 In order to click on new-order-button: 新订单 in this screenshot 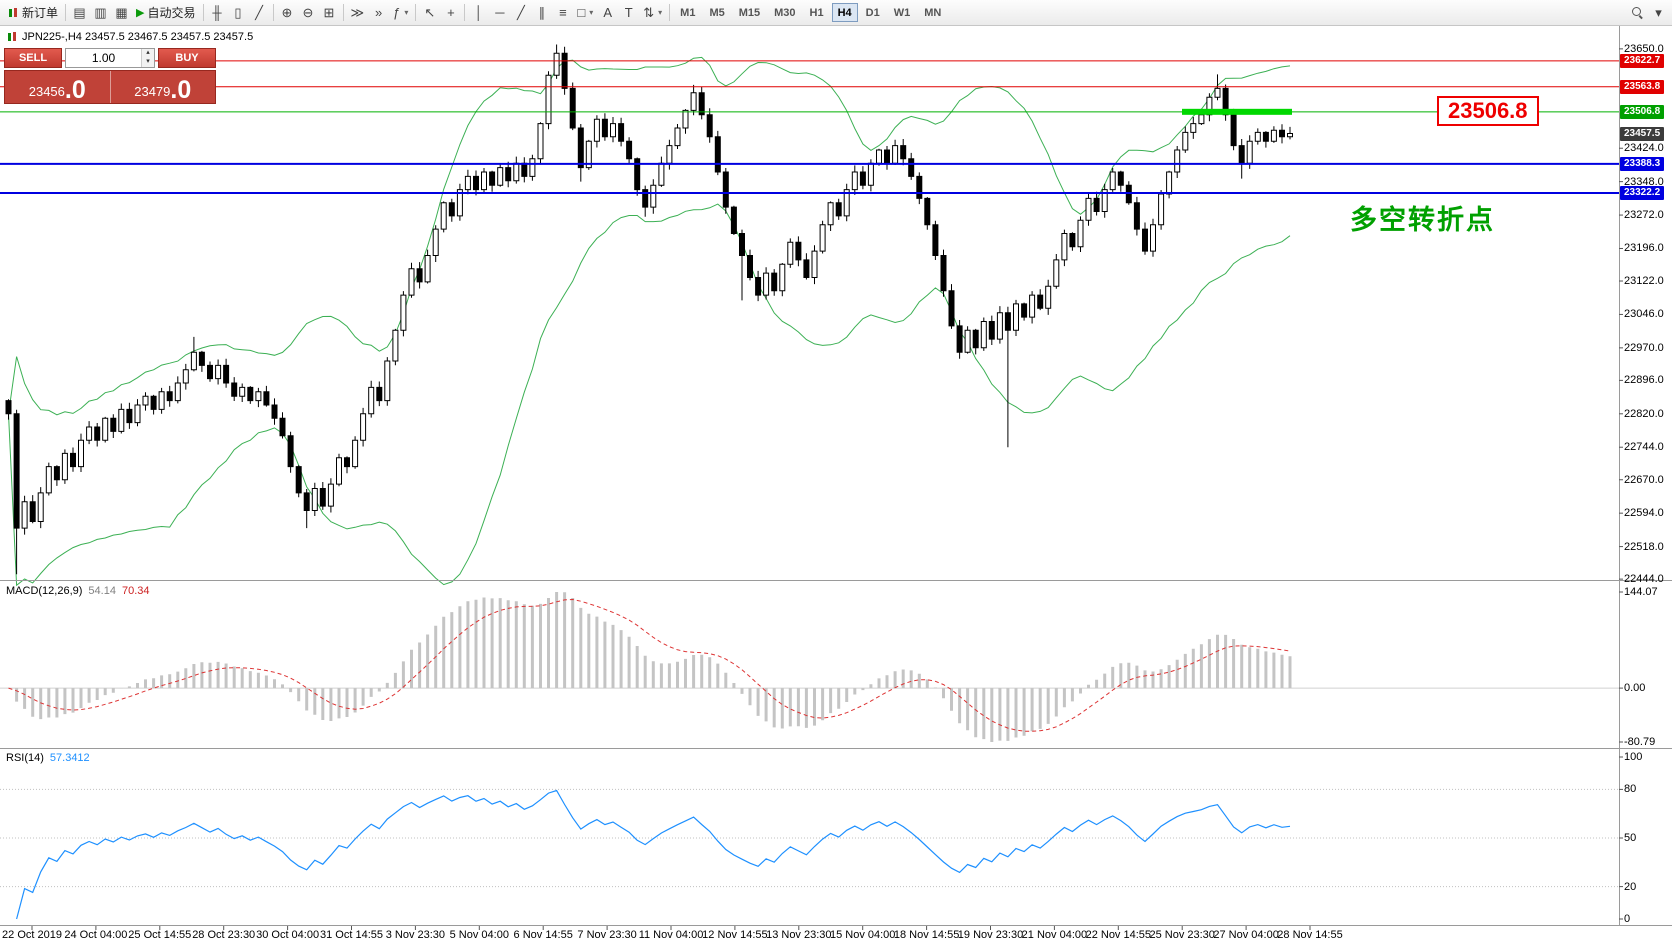, I will do `click(32, 12)`.